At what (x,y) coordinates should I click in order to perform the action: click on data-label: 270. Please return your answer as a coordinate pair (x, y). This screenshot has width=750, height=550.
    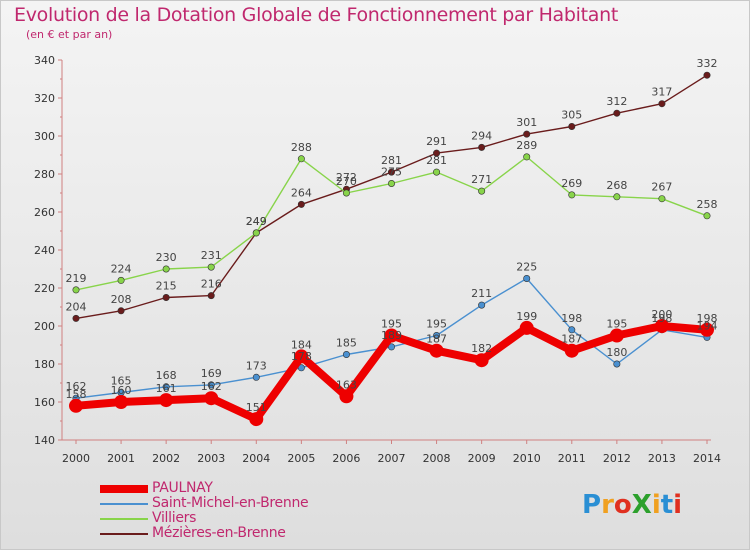
    Looking at the image, I should click on (346, 181).